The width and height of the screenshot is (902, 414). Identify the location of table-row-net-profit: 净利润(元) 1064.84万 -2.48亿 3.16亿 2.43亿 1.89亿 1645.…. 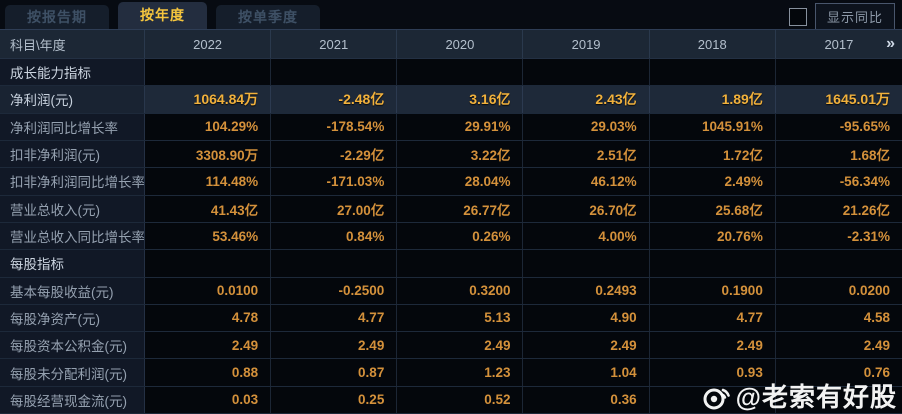
(451, 100).